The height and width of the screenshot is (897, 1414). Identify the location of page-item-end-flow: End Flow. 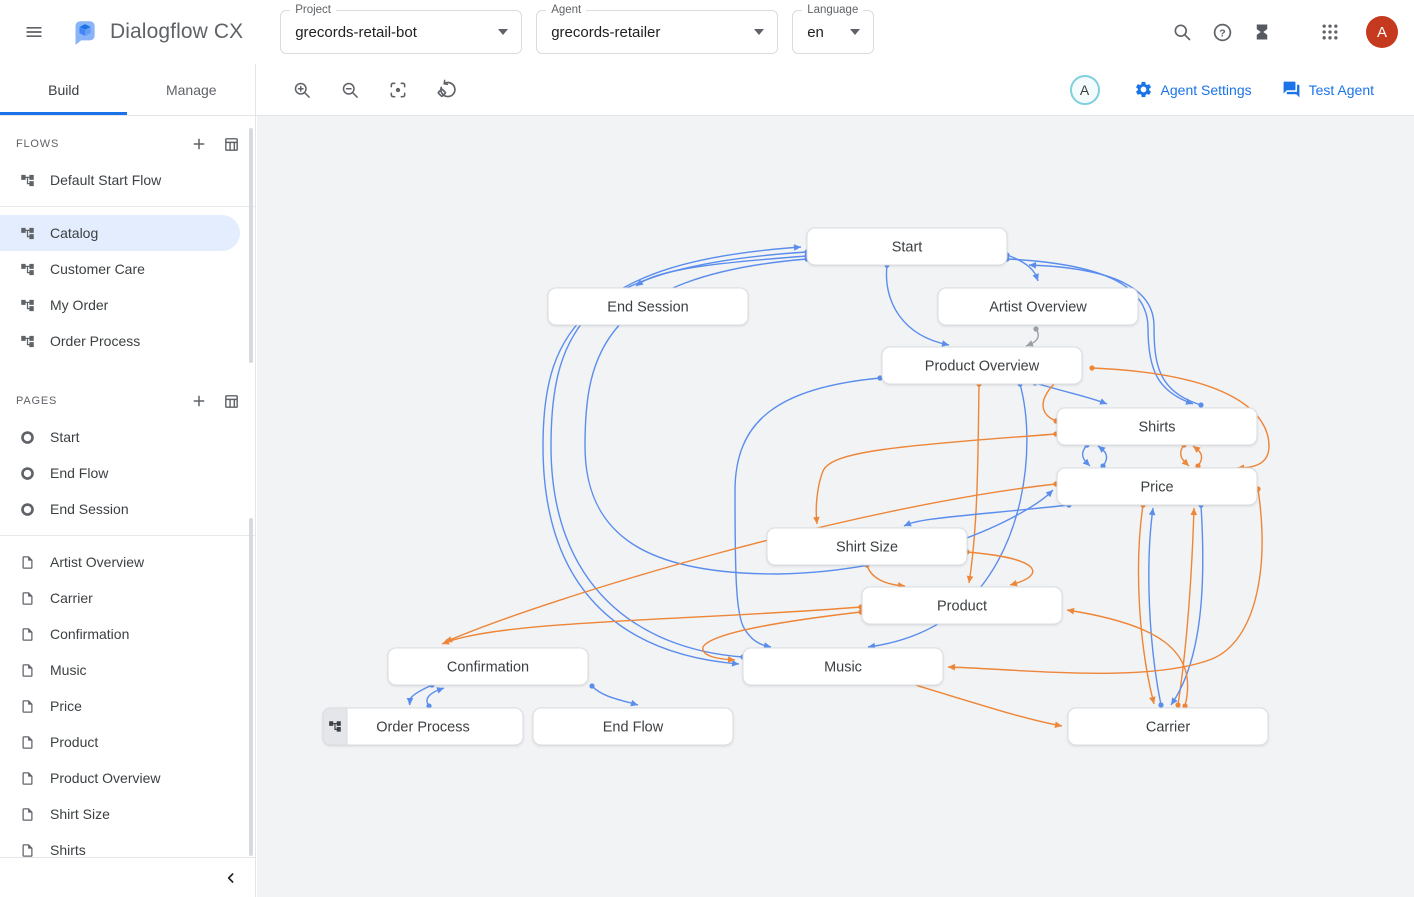
(120, 473).